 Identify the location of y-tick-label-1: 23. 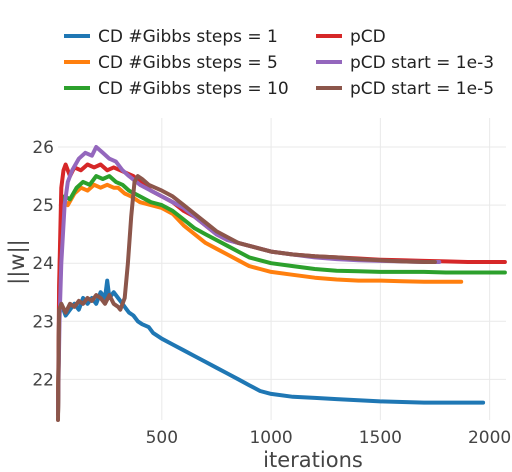
(43, 322).